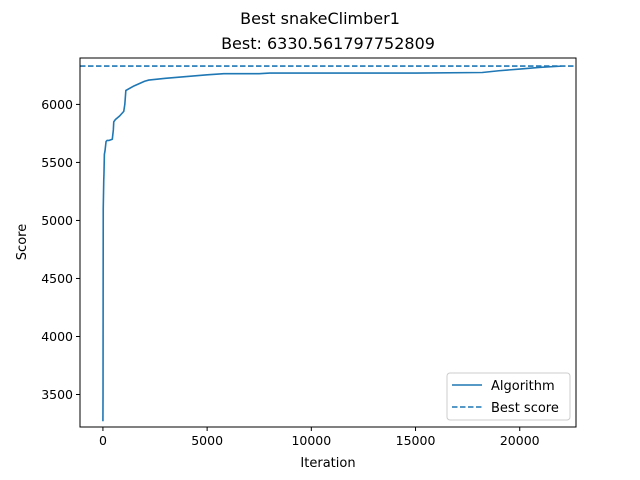 This screenshot has height=480, width=640. What do you see at coordinates (57, 220) in the screenshot?
I see `y-tick-label: 5000` at bounding box center [57, 220].